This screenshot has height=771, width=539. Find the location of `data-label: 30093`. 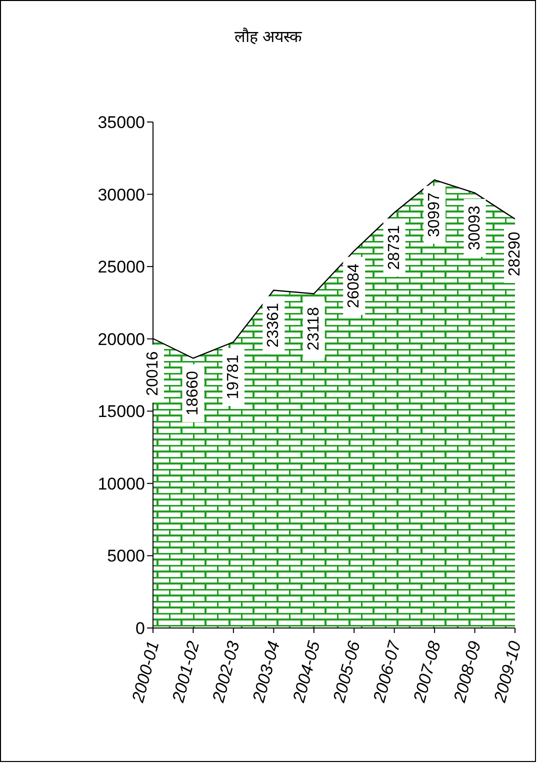

data-label: 30093 is located at coordinates (475, 228).